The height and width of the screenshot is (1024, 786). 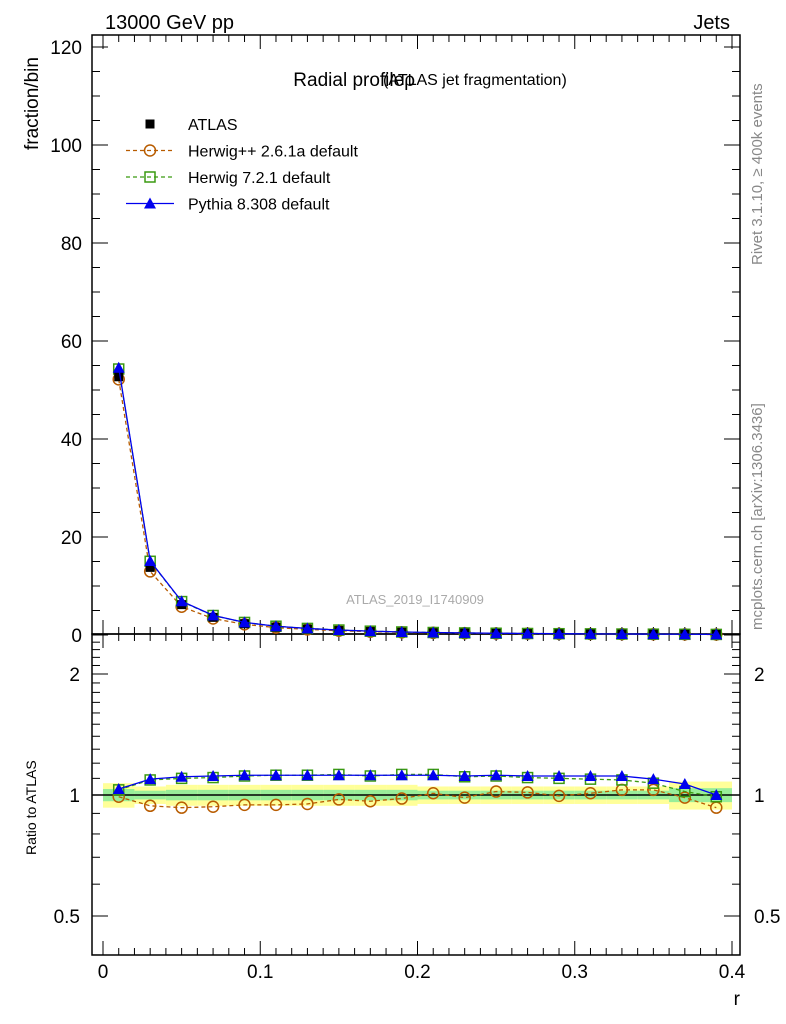 What do you see at coordinates (354, 80) in the screenshot?
I see `chart-title: Radial profileρ` at bounding box center [354, 80].